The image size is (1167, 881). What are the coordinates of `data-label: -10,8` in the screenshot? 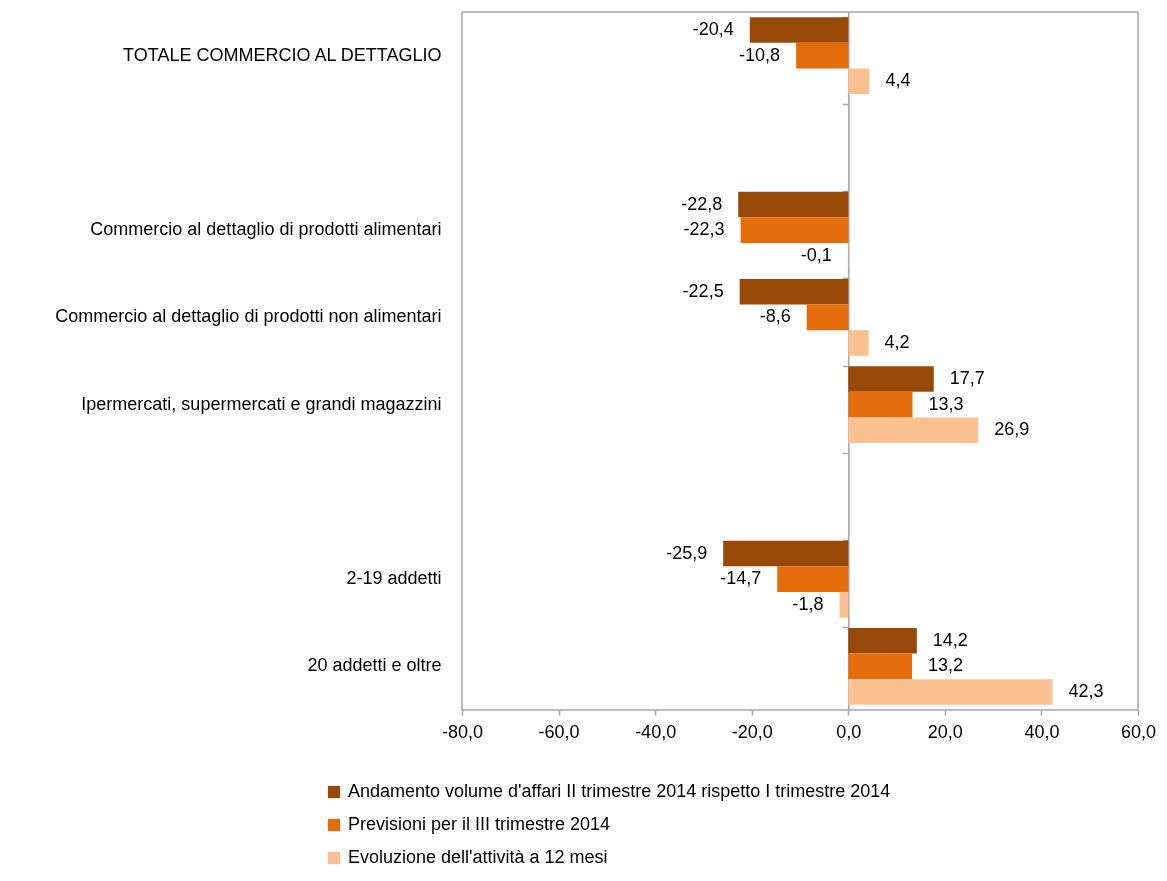 It's located at (760, 54).